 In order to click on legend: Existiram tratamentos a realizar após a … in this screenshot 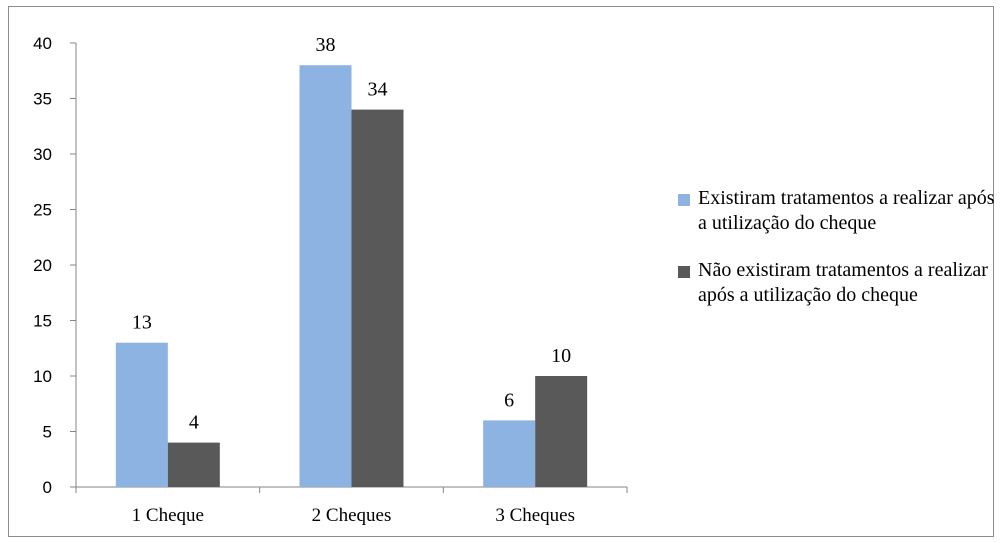, I will do `click(838, 258)`.